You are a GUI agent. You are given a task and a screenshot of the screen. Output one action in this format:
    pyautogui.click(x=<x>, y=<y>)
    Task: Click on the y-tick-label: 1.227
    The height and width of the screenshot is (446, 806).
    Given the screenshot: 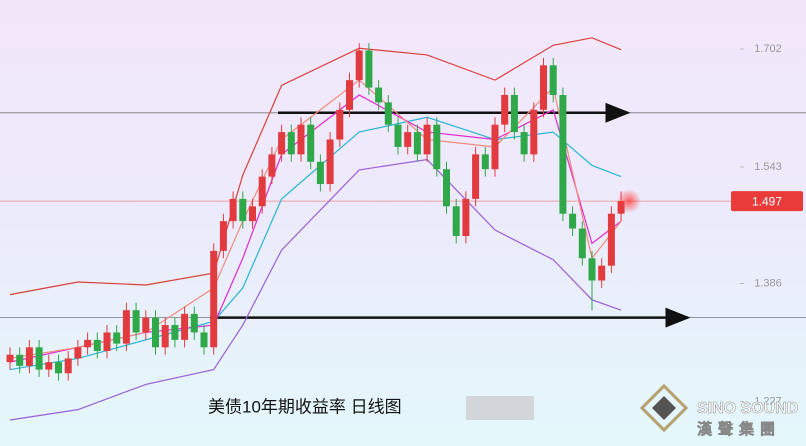 What is the action you would take?
    pyautogui.click(x=768, y=401)
    